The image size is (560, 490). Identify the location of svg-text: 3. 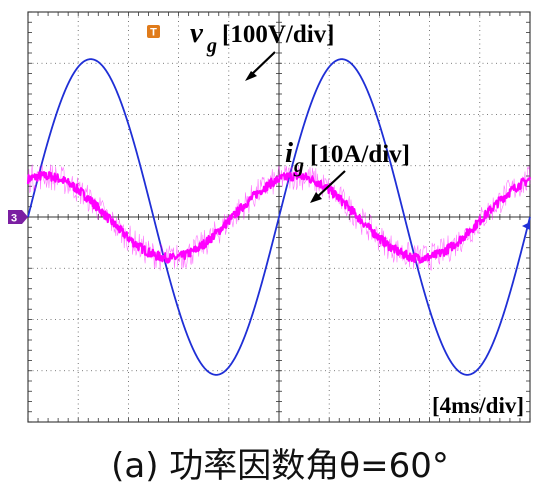
(14, 219).